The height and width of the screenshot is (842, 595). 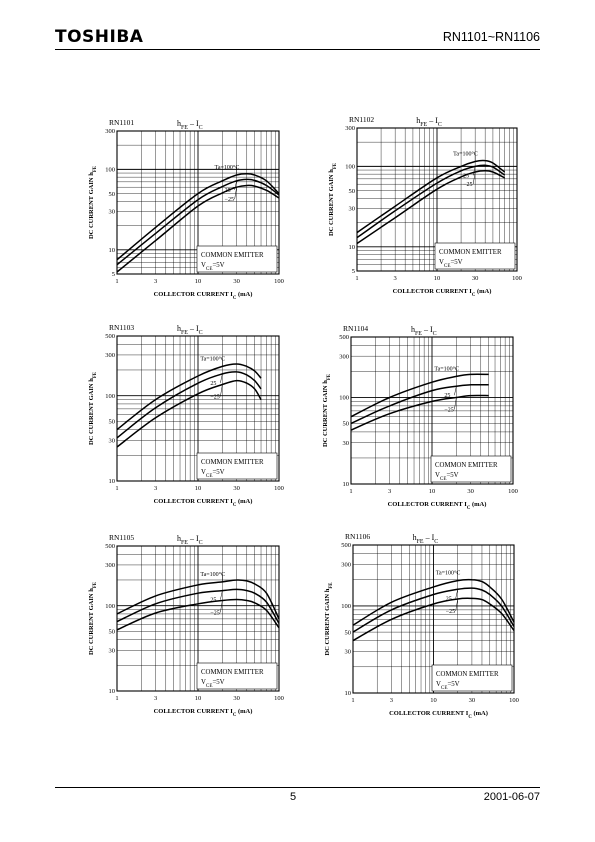 I want to click on part-name: RN1102, so click(x=361, y=119).